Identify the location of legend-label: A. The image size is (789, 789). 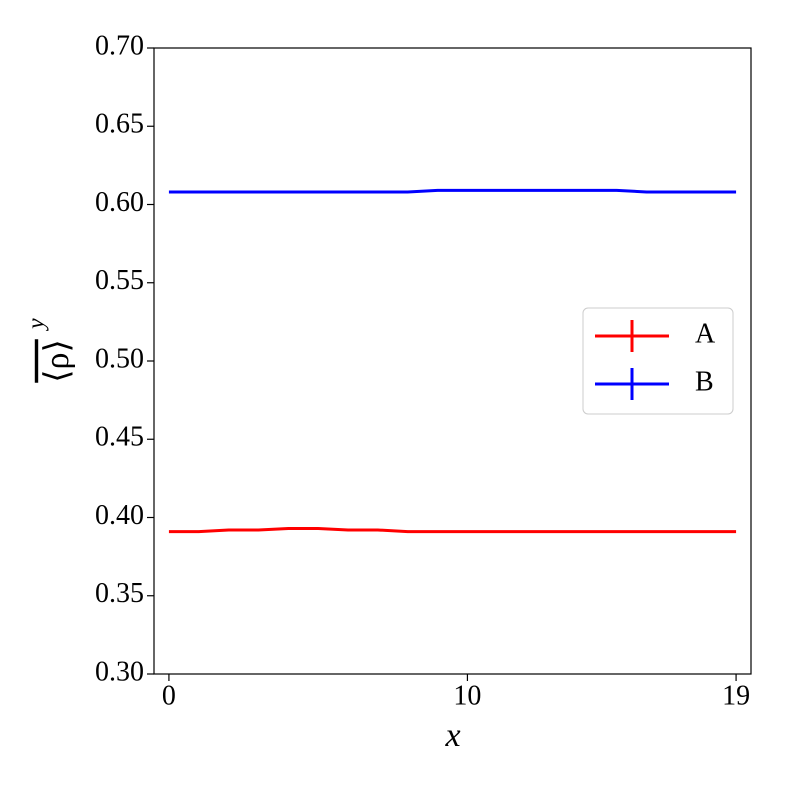
(705, 333).